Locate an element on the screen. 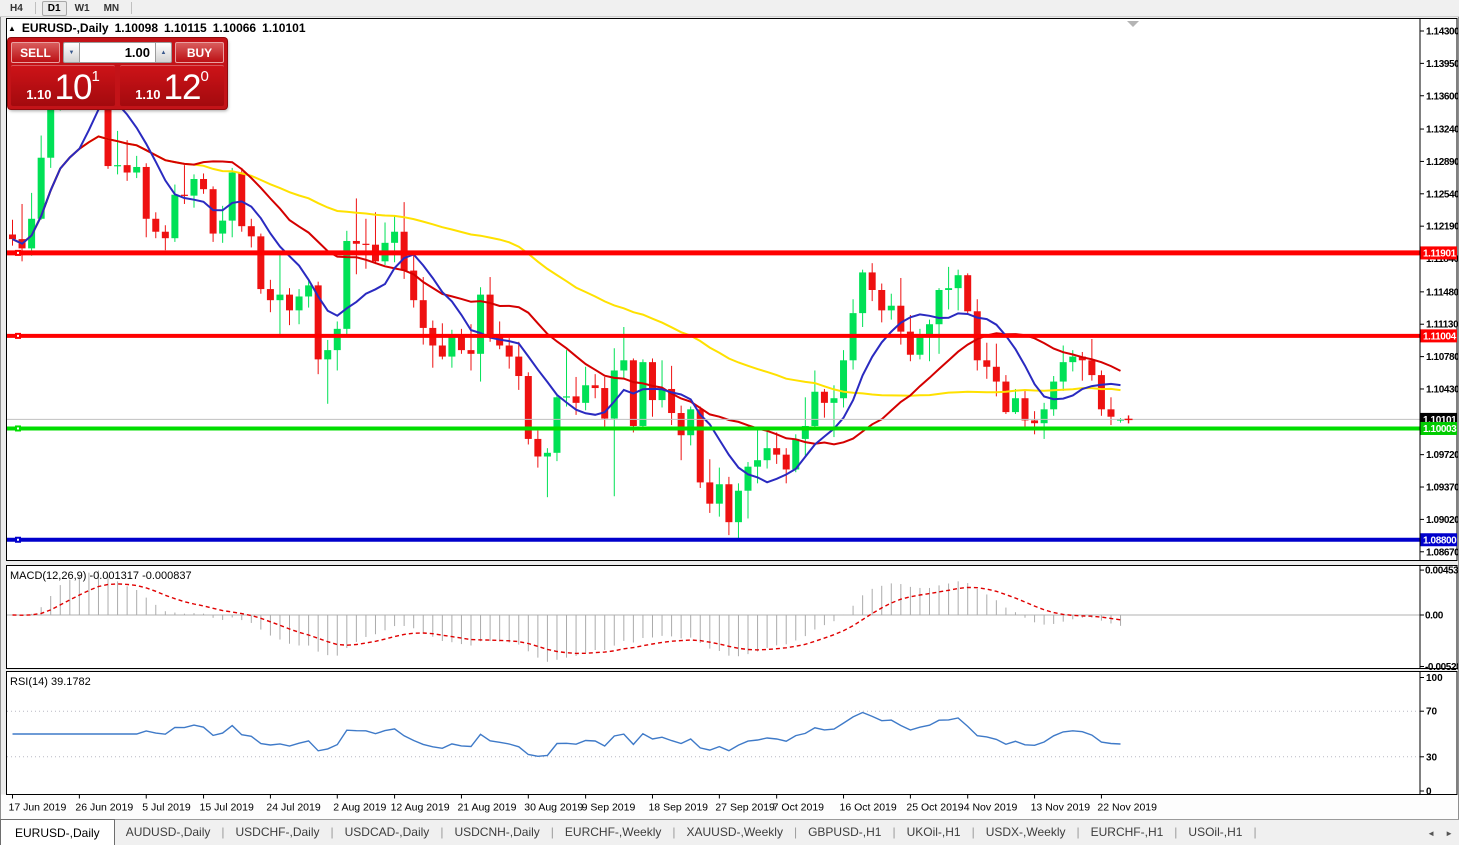 The width and height of the screenshot is (1459, 845). rsi-axis: 100 70 30 0 is located at coordinates (1431, 735).